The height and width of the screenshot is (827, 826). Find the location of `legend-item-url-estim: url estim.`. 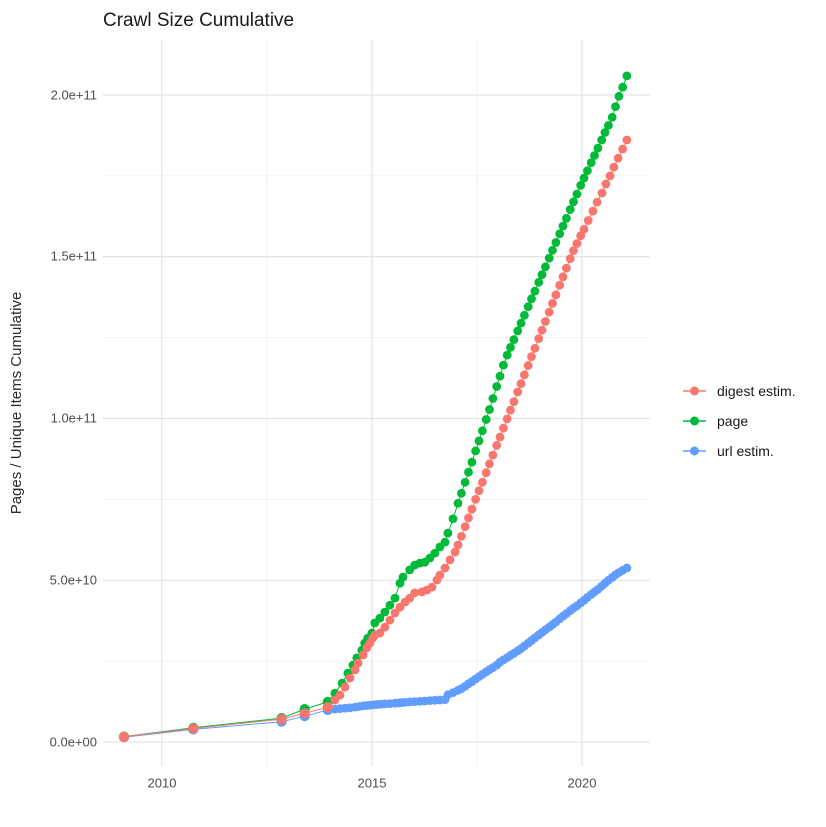

legend-item-url-estim: url estim. is located at coordinates (728, 451).